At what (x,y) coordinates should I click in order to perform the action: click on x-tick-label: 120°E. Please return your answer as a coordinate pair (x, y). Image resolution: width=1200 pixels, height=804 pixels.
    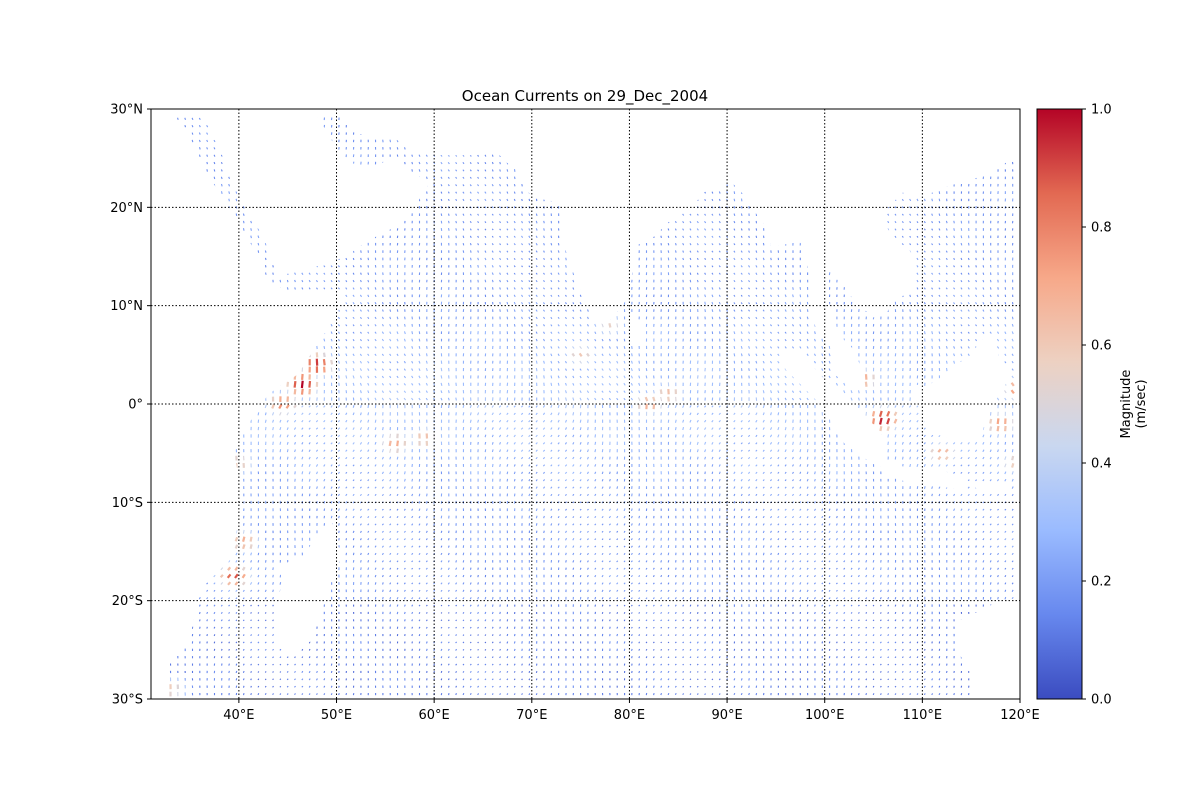
    Looking at the image, I should click on (1020, 715).